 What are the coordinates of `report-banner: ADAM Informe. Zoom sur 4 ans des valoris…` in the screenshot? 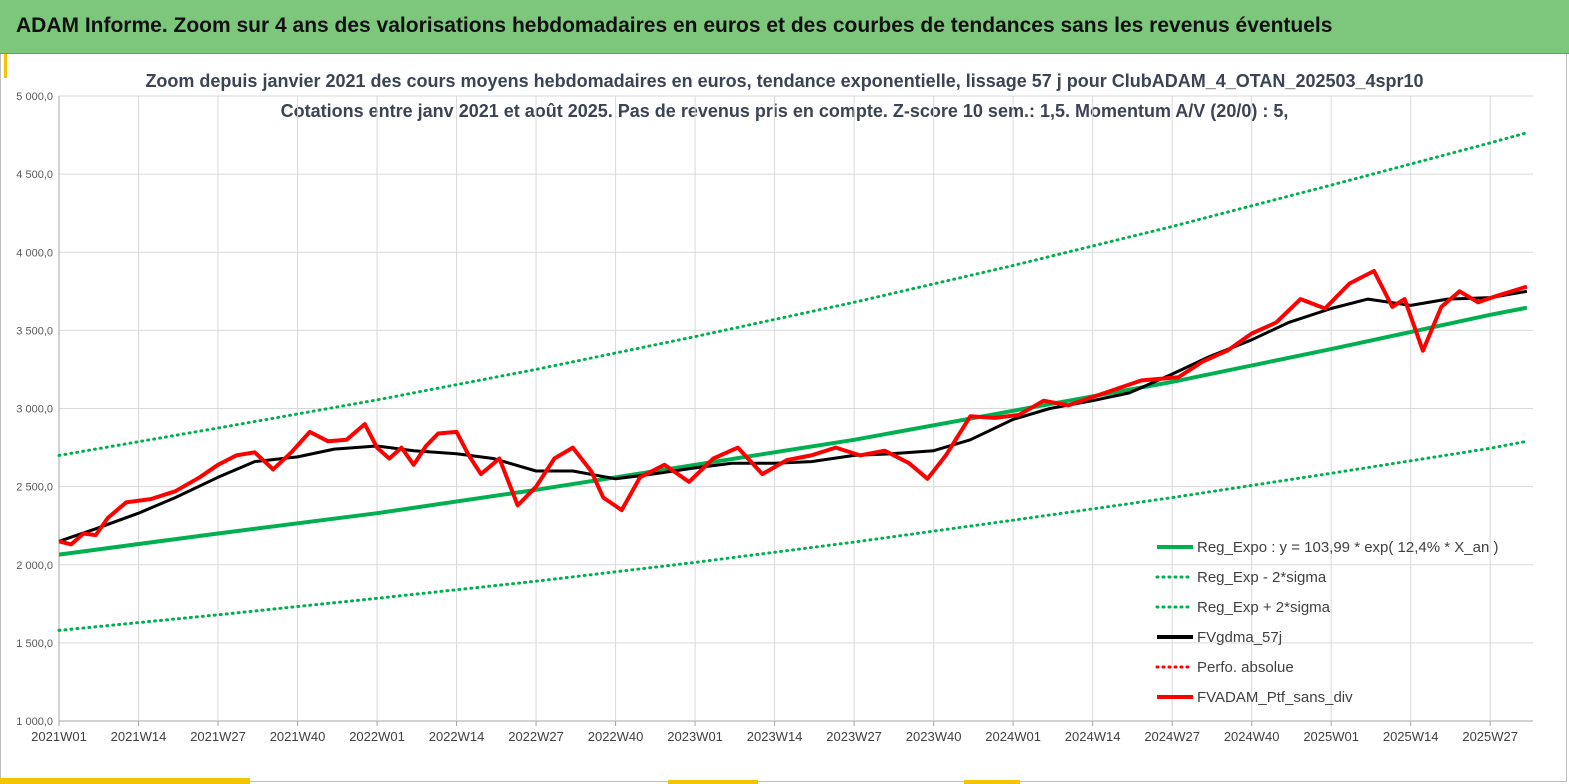 It's located at (784, 27).